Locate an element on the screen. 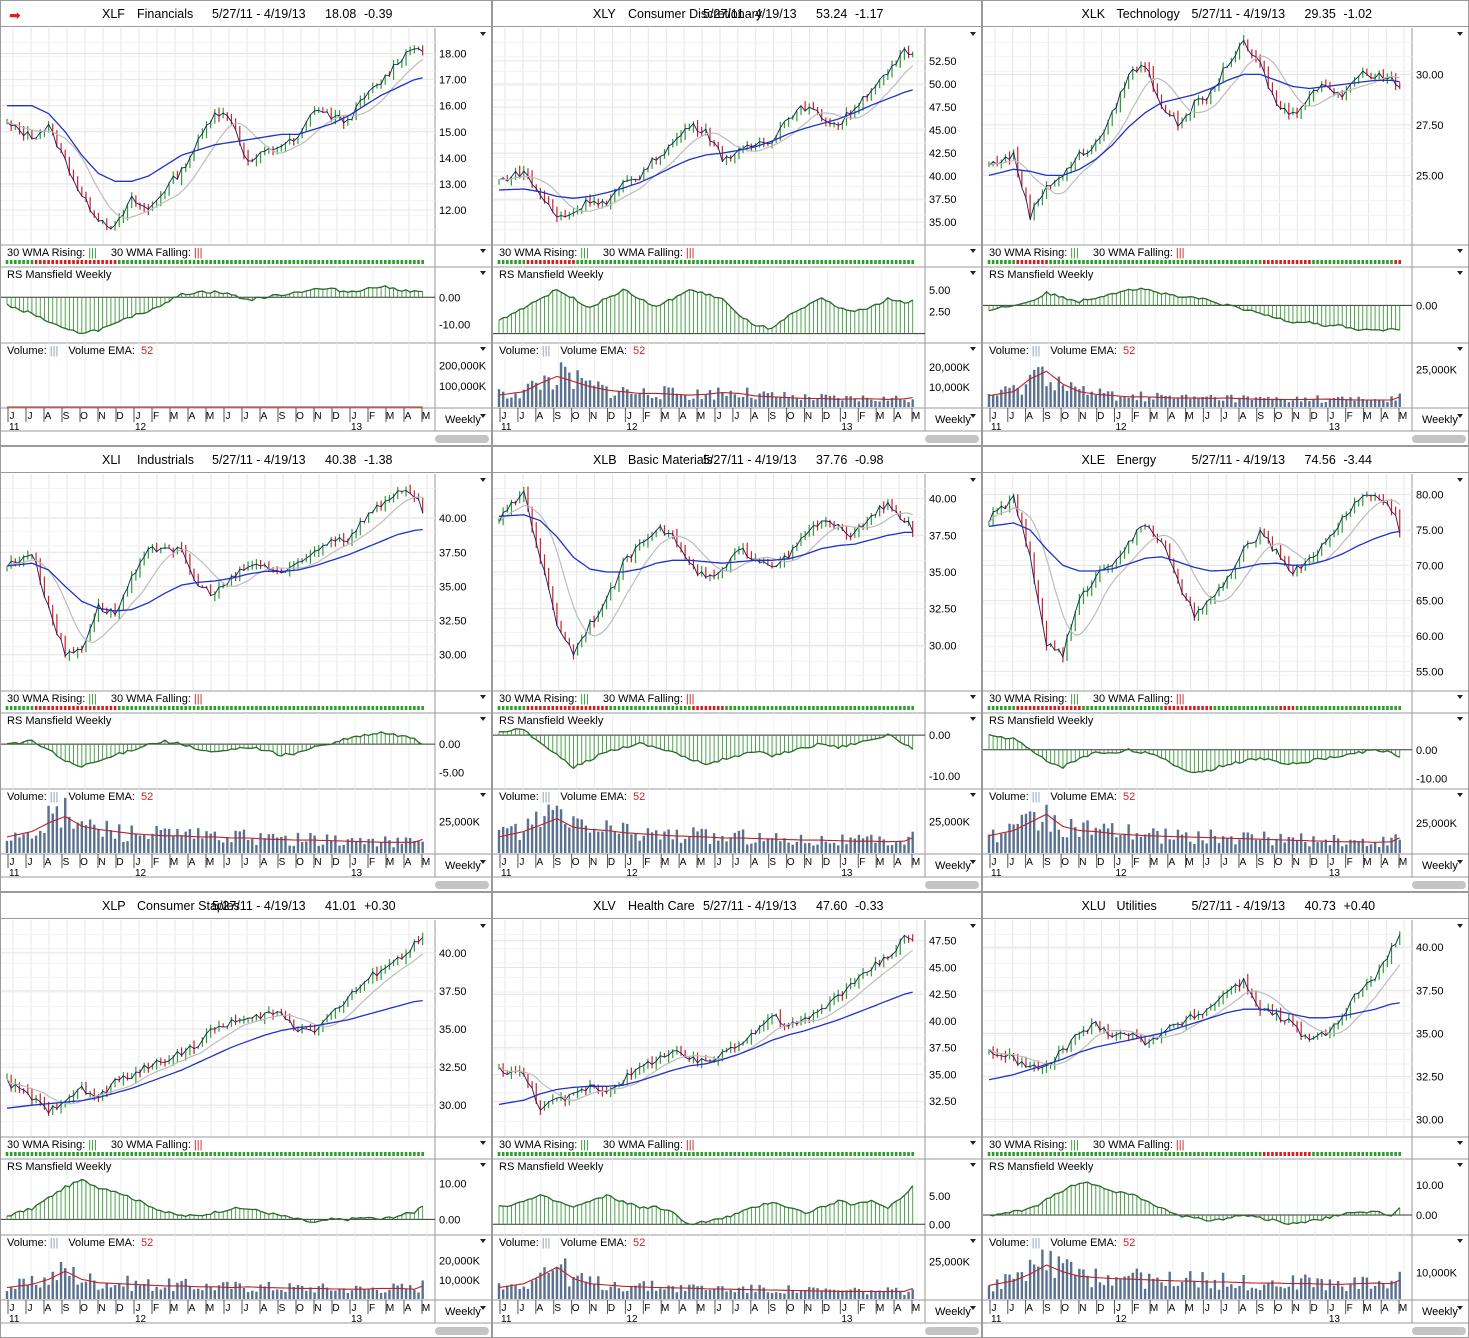 Image resolution: width=1469 pixels, height=1338 pixels. month-label: F is located at coordinates (156, 862).